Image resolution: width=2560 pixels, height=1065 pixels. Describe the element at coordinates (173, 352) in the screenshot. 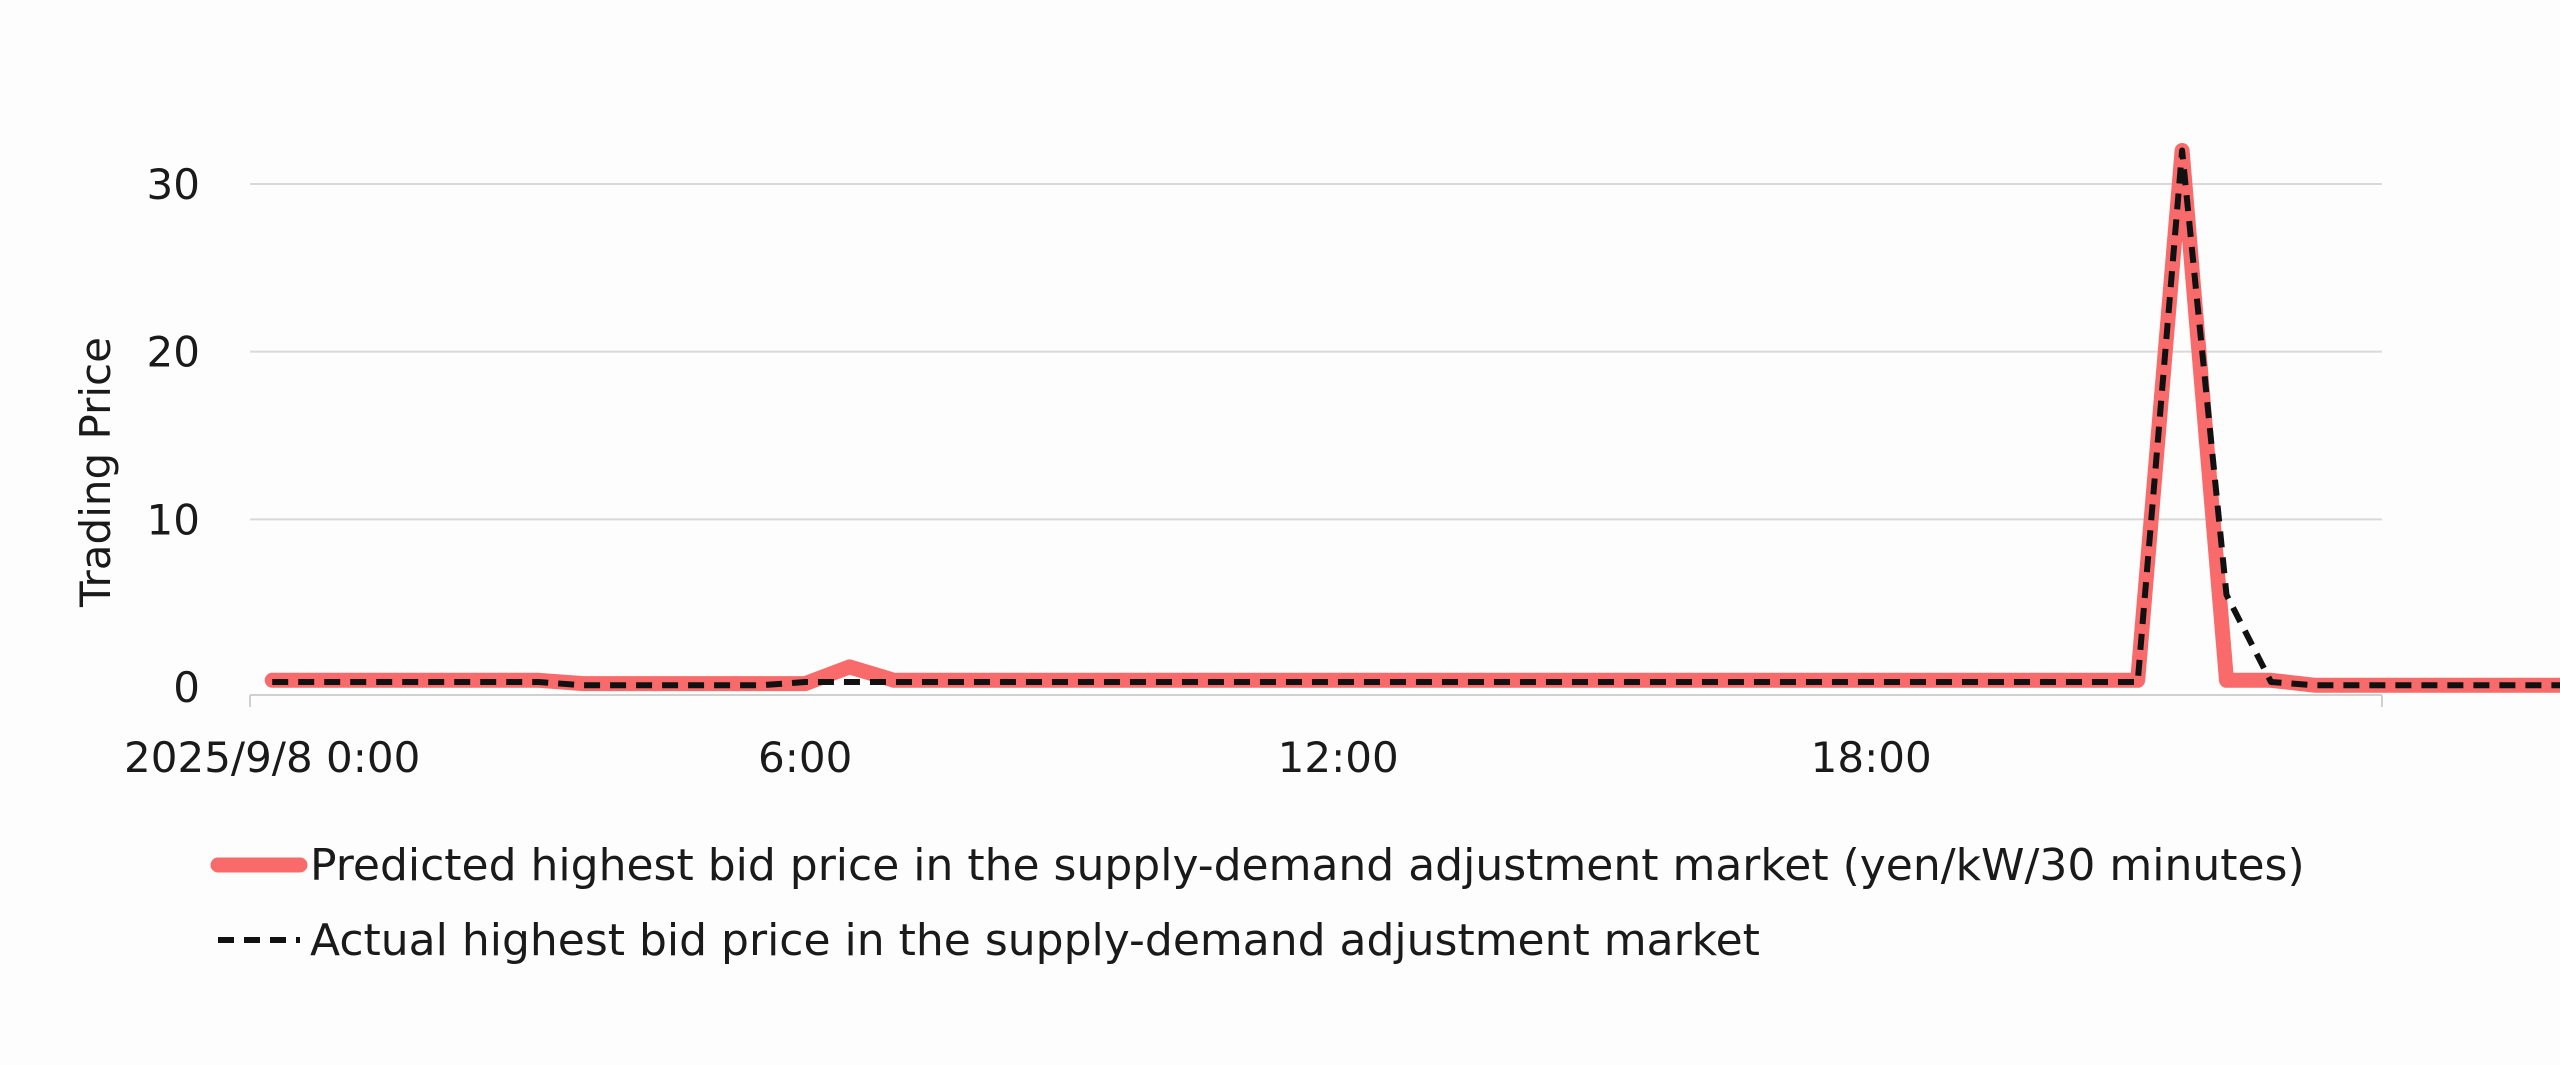

I see `y-tick-label: 20` at that location.